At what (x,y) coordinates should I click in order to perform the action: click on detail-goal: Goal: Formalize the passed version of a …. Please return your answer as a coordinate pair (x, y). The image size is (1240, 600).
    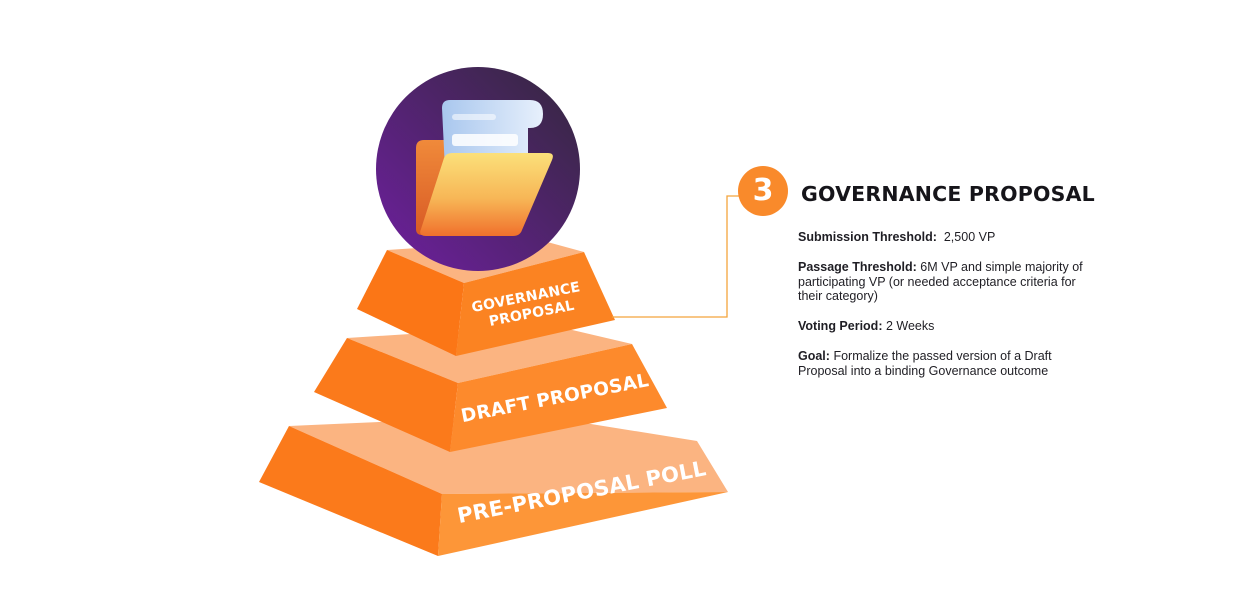
    Looking at the image, I should click on (948, 364).